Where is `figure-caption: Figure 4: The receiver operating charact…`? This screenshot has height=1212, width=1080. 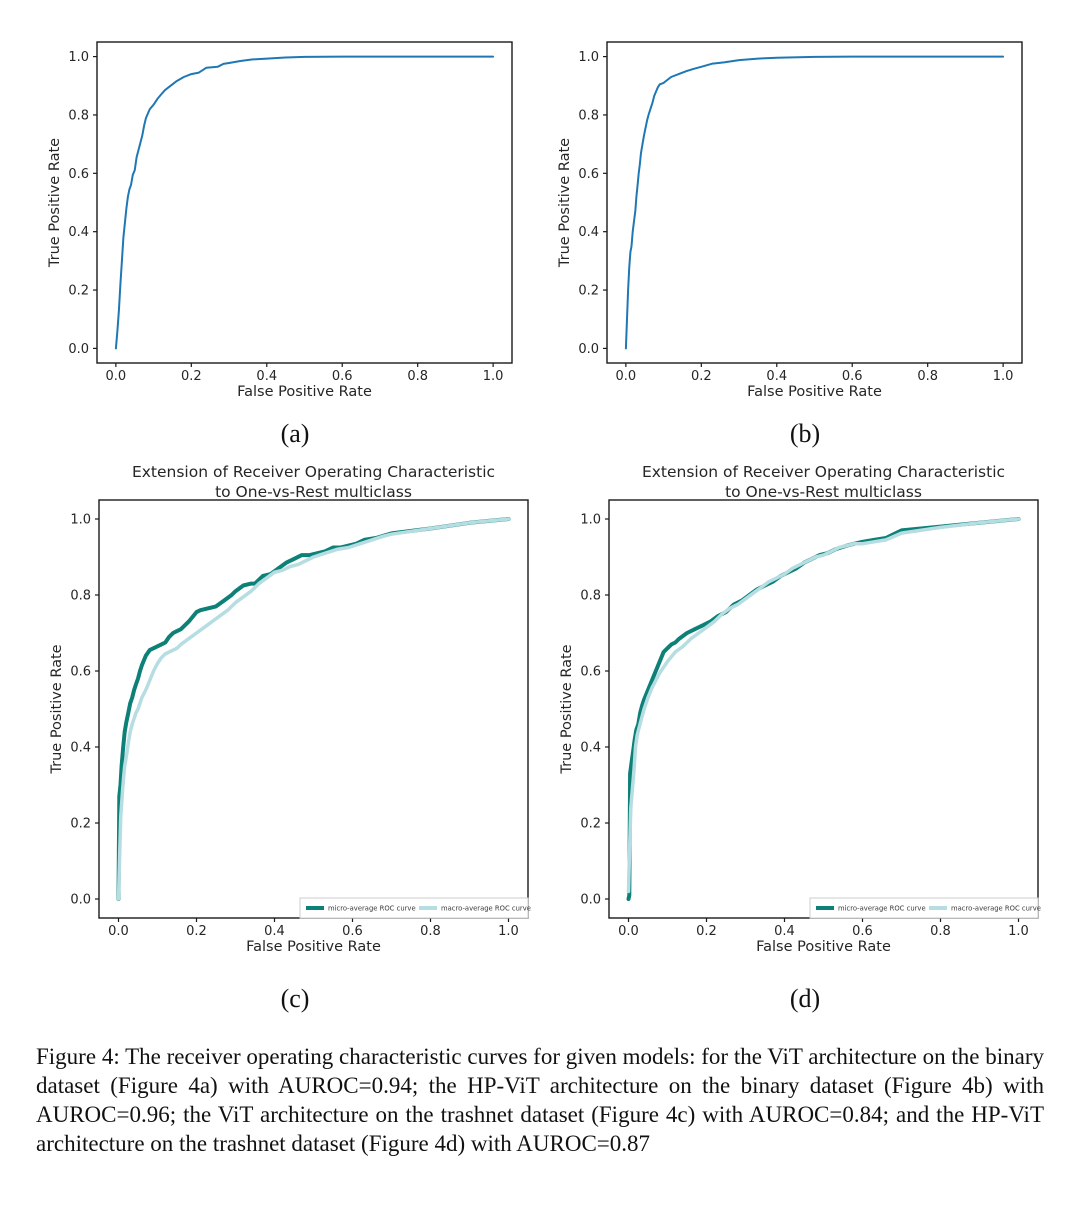 figure-caption: Figure 4: The receiver operating charact… is located at coordinates (540, 1100).